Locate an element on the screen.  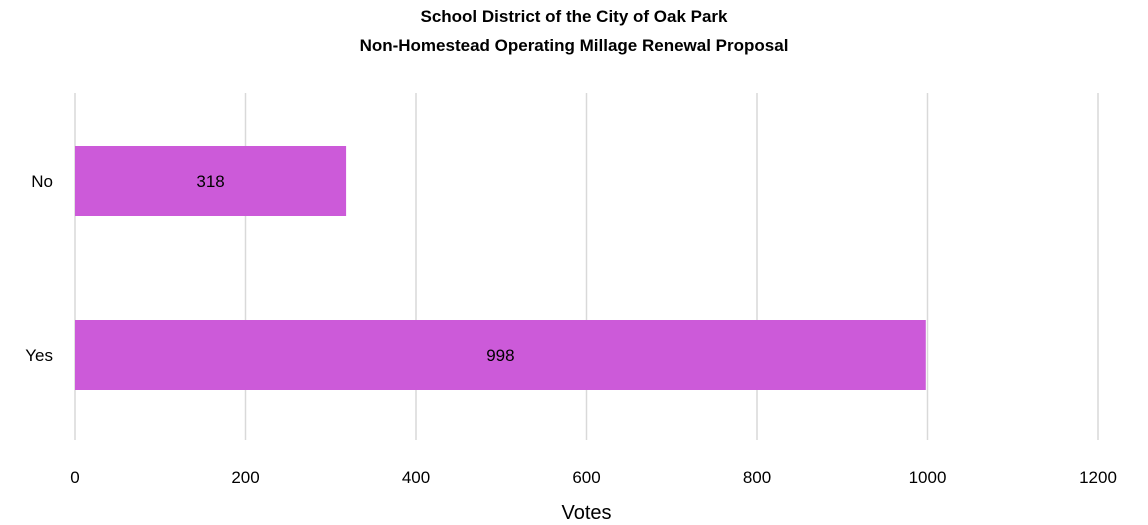
data-label-yes: 998 is located at coordinates (500, 355).